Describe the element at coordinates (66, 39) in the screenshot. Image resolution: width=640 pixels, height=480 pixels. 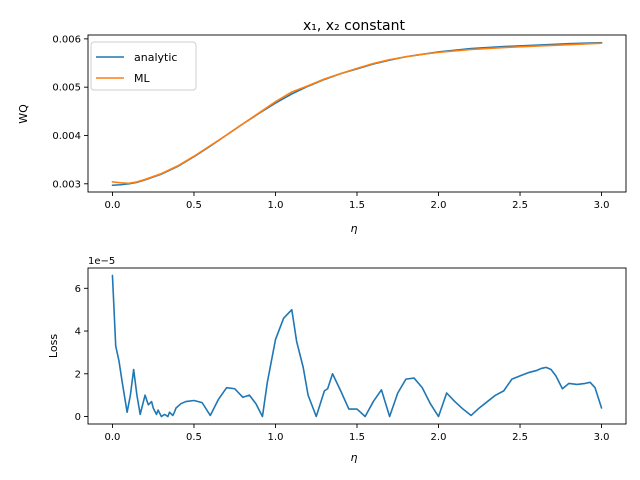
I see `top-chart-y-tick-label: 0.006` at that location.